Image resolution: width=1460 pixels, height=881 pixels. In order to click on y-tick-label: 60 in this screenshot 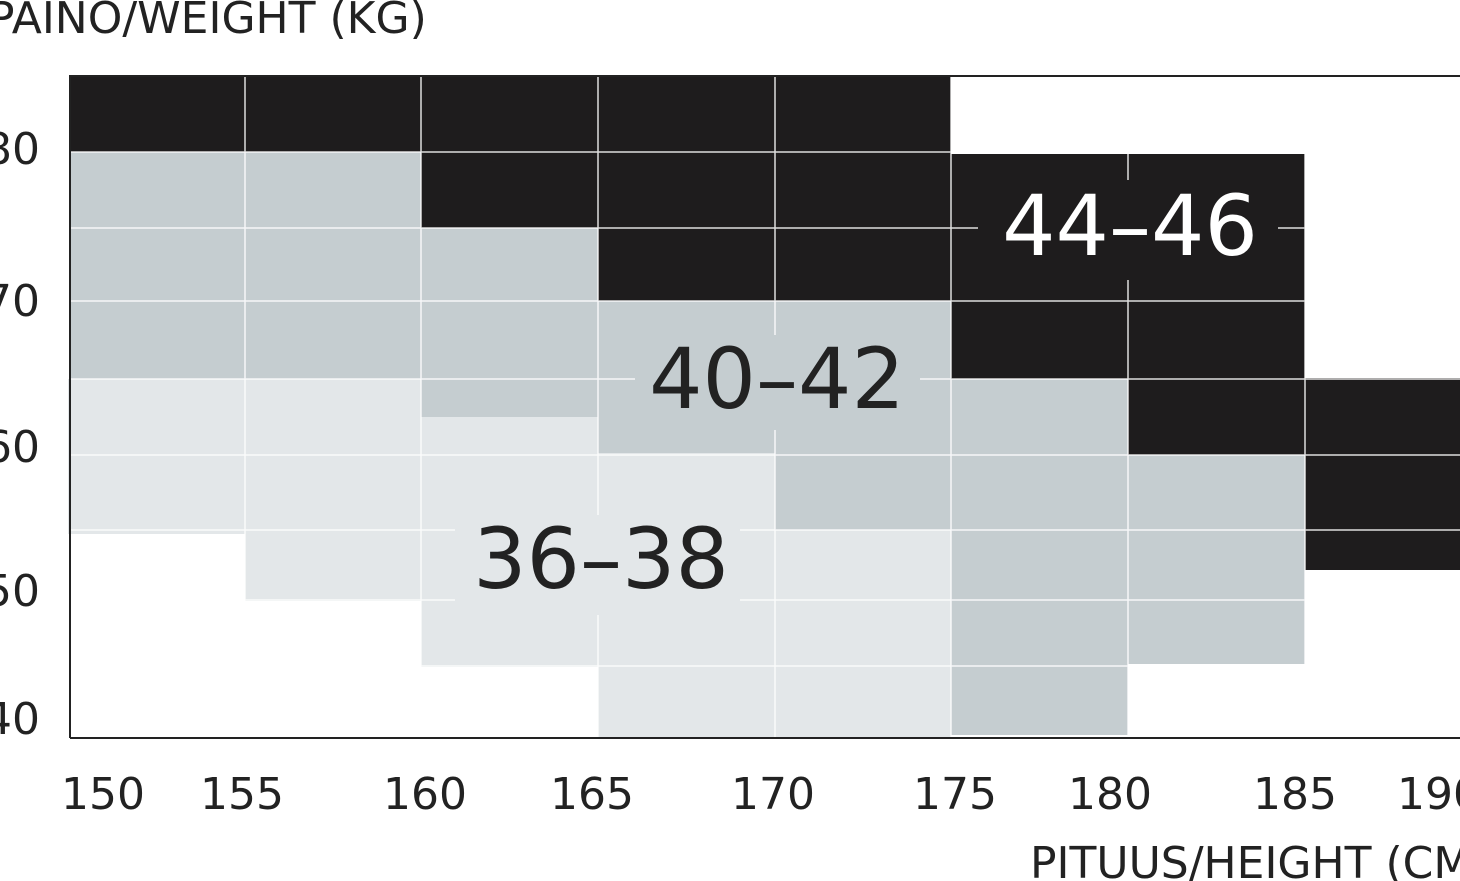, I will do `click(20, 447)`.